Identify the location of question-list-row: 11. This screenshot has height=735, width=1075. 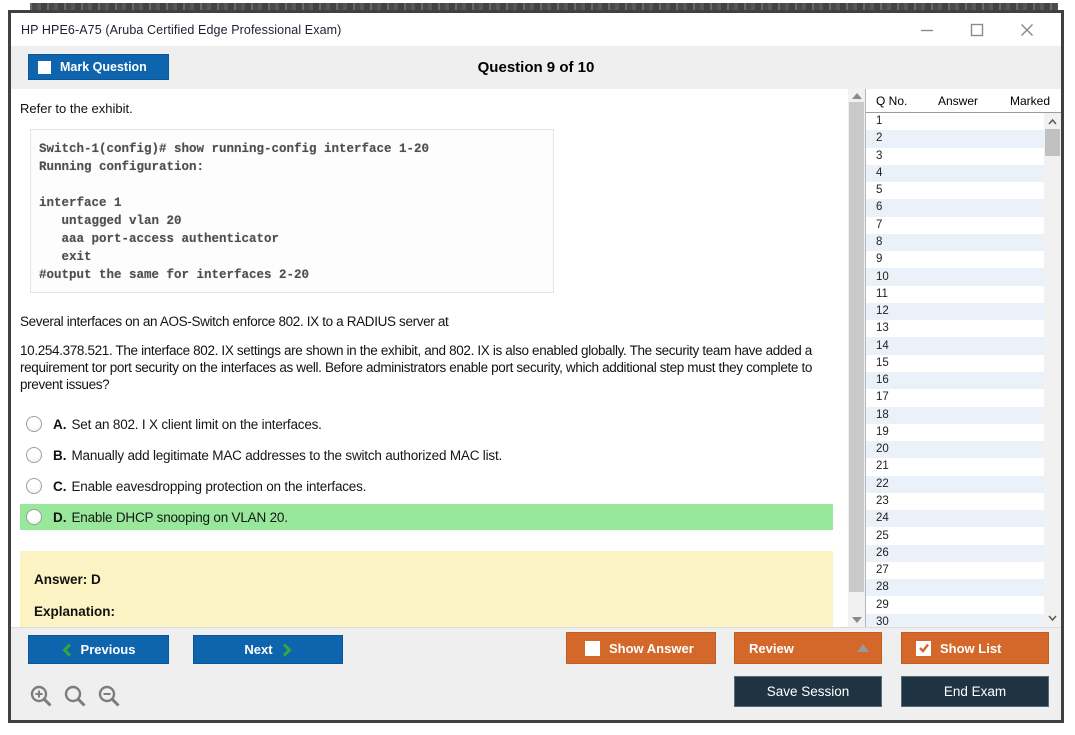
(955, 294).